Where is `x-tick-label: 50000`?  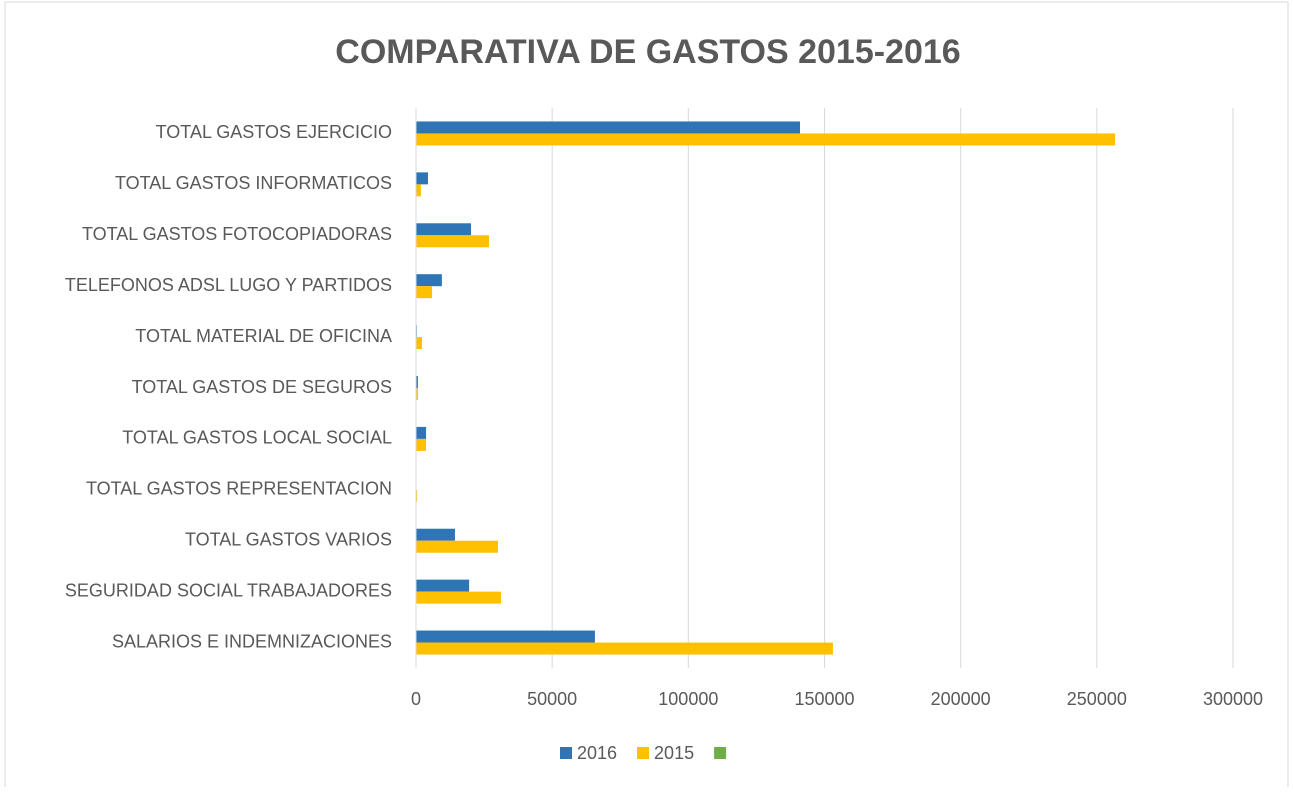
x-tick-label: 50000 is located at coordinates (552, 699).